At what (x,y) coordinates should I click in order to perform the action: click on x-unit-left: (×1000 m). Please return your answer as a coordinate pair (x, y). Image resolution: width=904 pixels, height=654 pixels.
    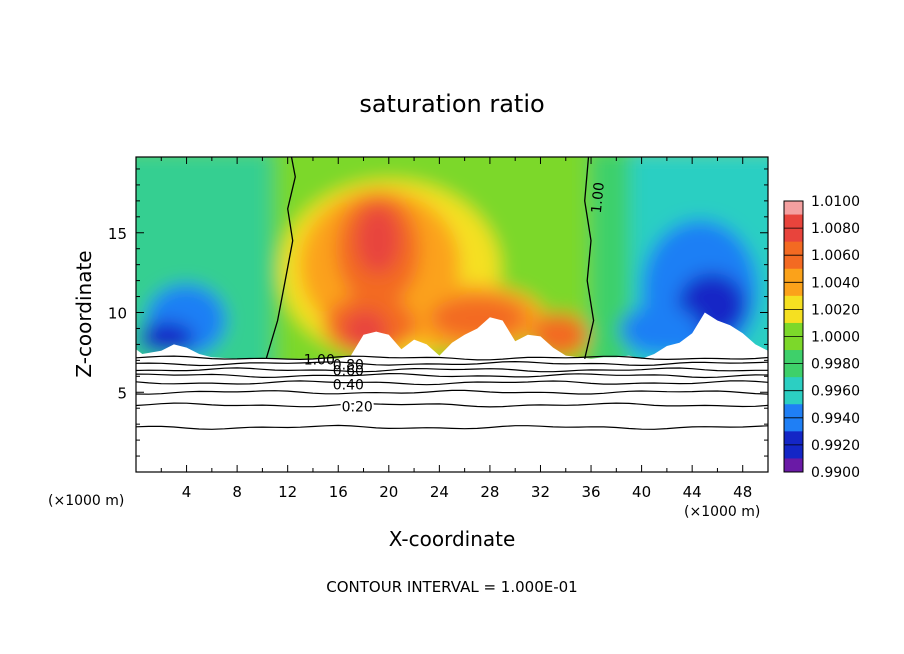
    Looking at the image, I should click on (86, 501).